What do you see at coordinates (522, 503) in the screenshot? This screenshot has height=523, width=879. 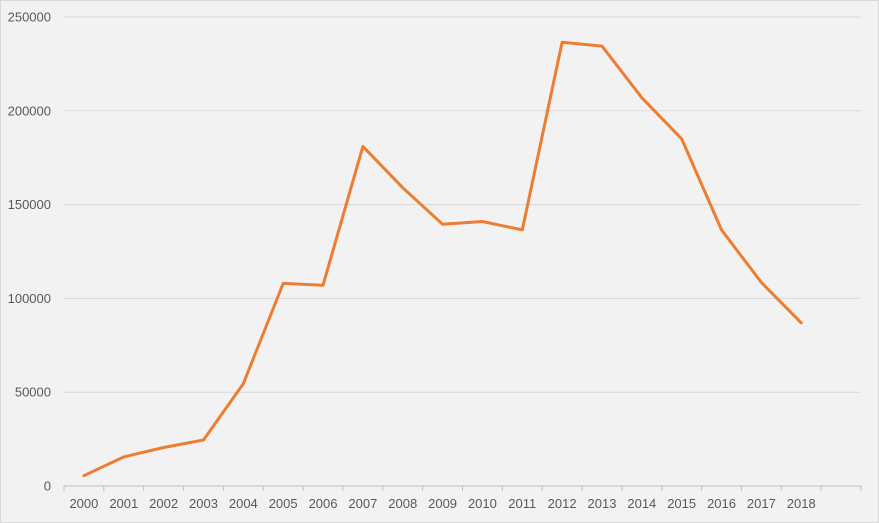 I see `x-tick-label: 2011` at bounding box center [522, 503].